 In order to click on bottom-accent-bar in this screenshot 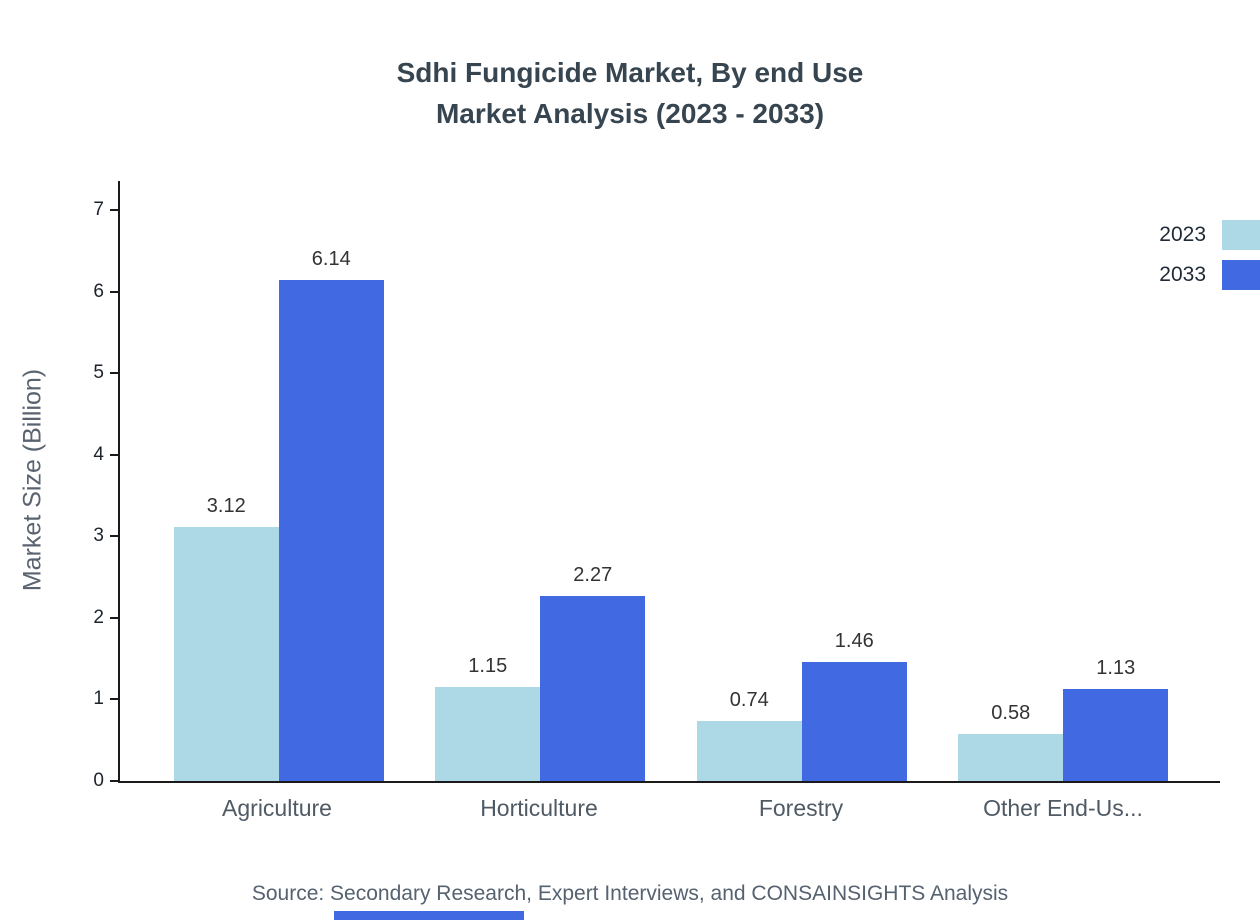, I will do `click(429, 915)`.